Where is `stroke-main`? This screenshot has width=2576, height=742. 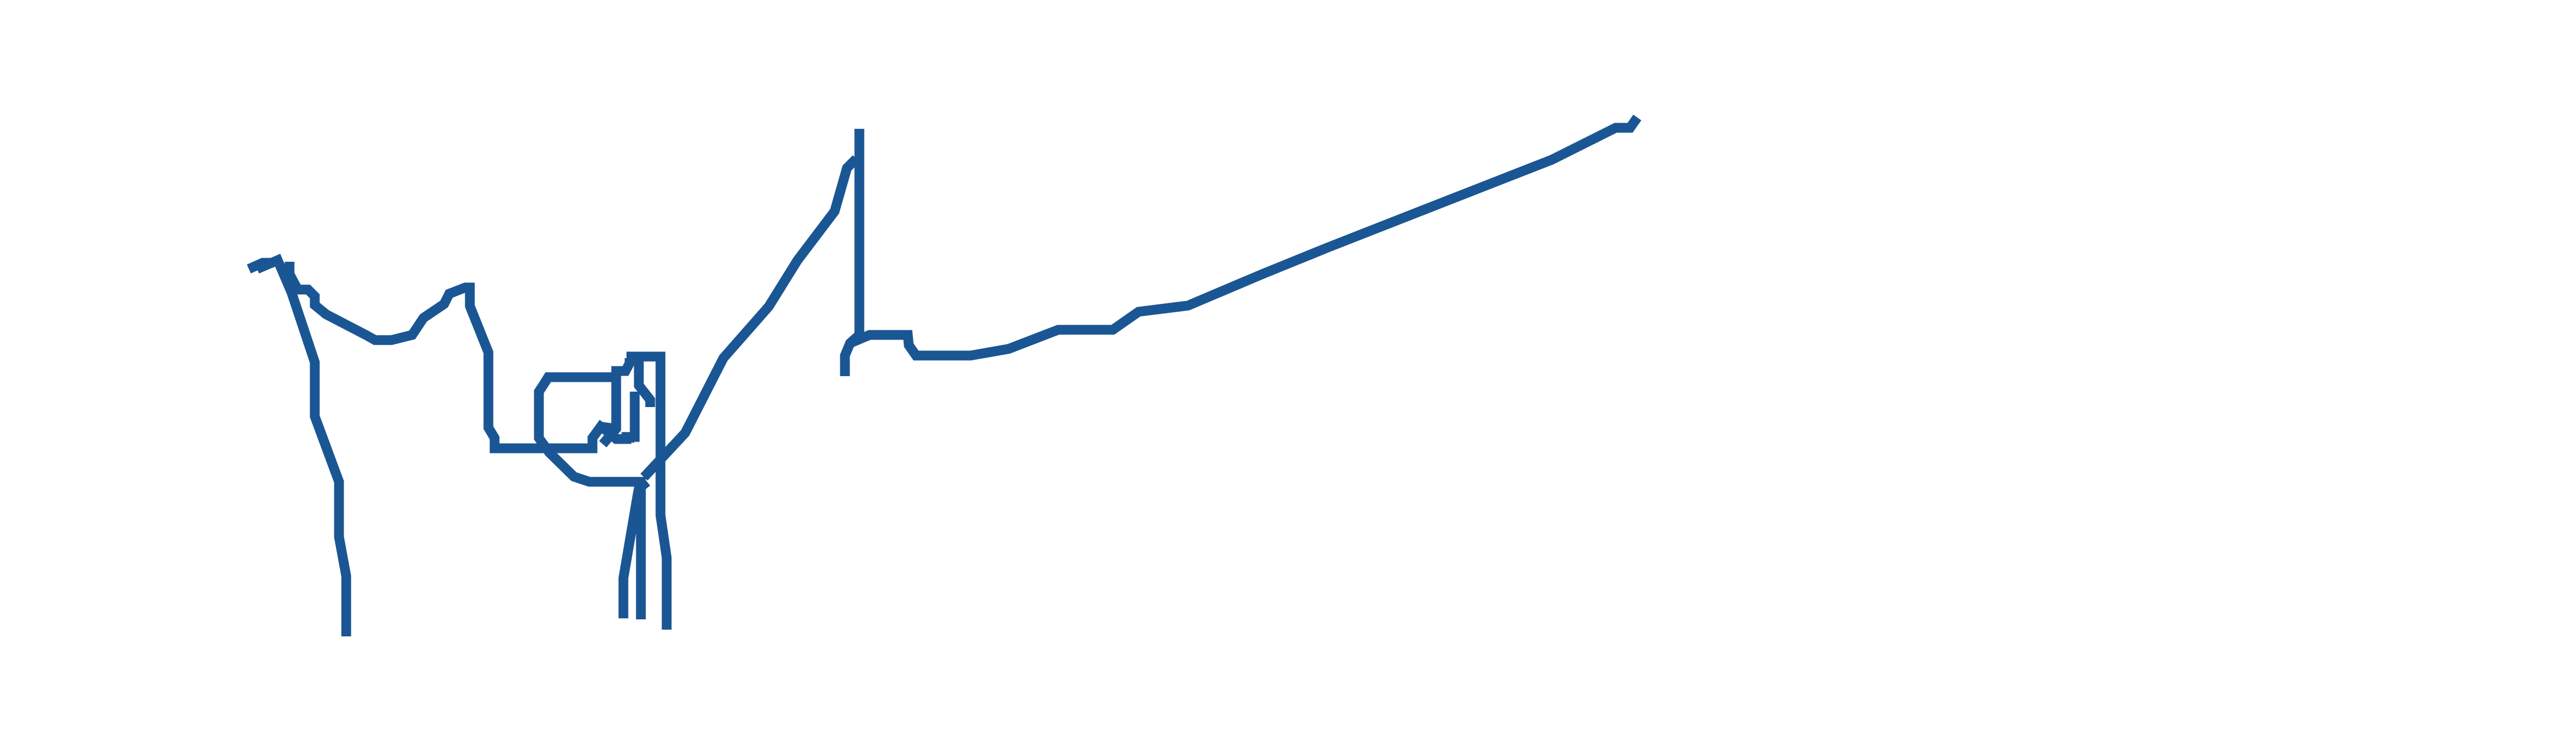
stroke-main is located at coordinates (446, 445).